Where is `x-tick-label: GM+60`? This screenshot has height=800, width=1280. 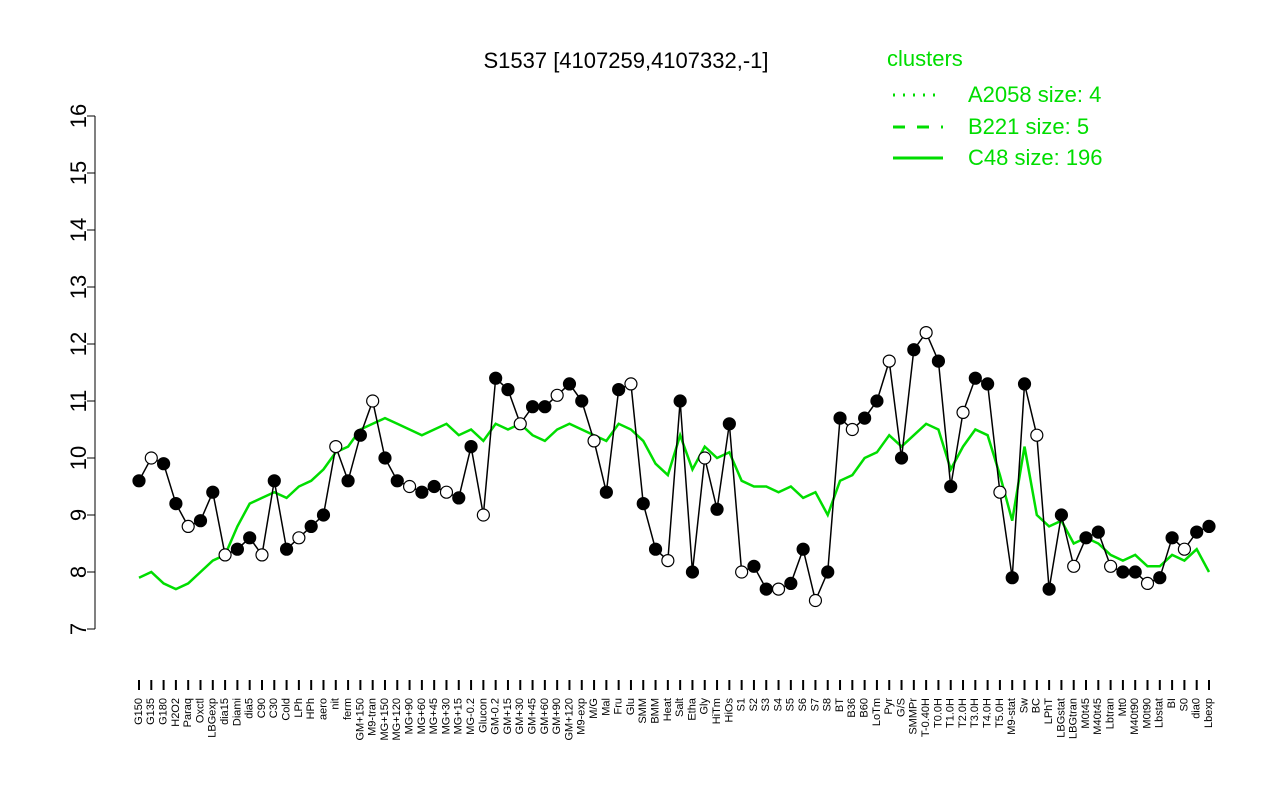 x-tick-label: GM+60 is located at coordinates (545, 716).